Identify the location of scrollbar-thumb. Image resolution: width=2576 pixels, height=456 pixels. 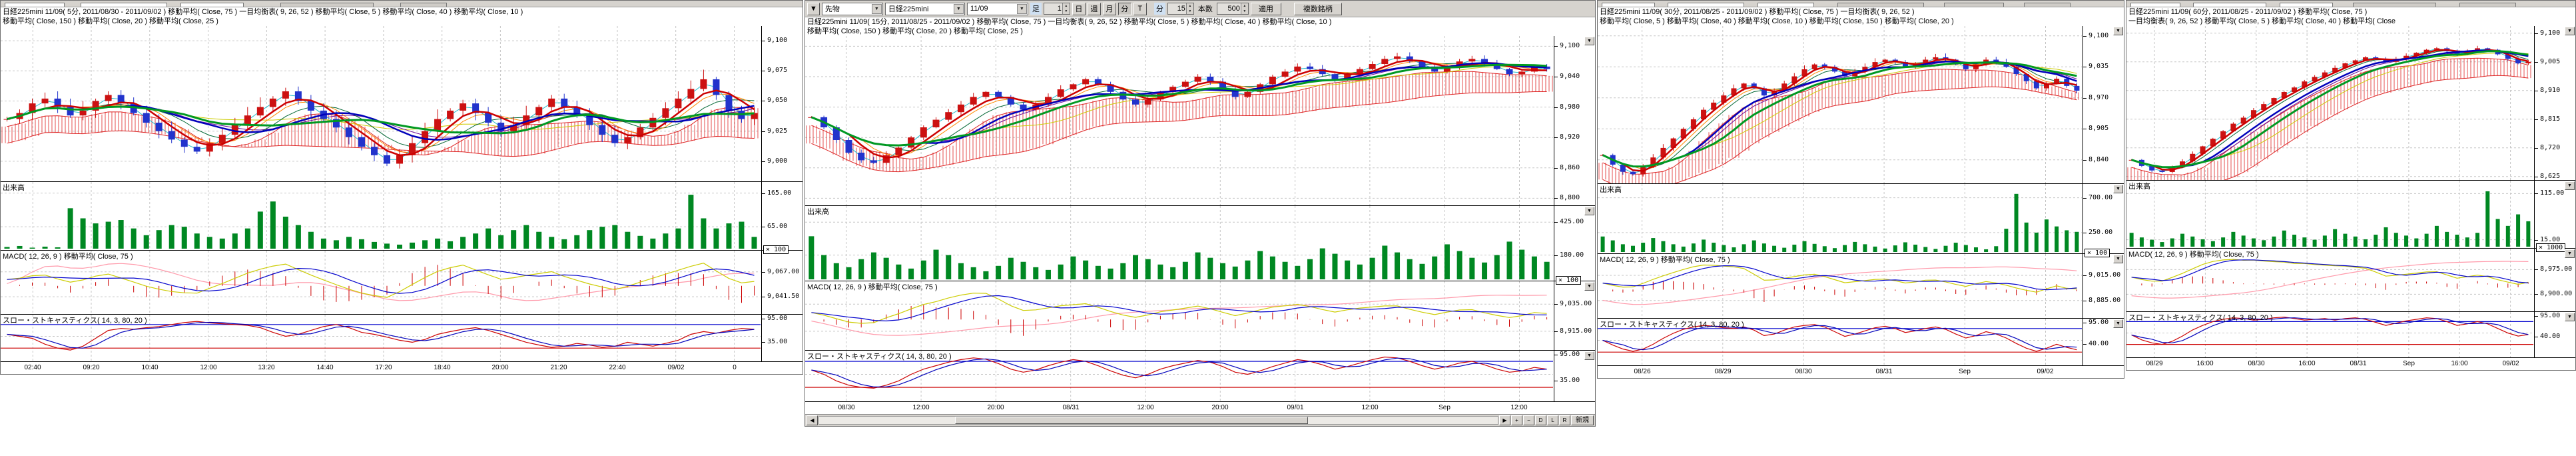
(1131, 420).